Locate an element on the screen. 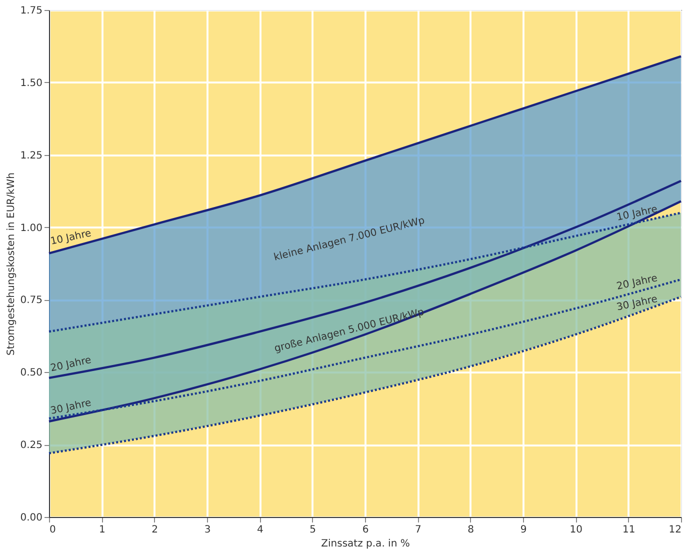 This screenshot has width=688, height=553. x-tick-label: 2 is located at coordinates (155, 530).